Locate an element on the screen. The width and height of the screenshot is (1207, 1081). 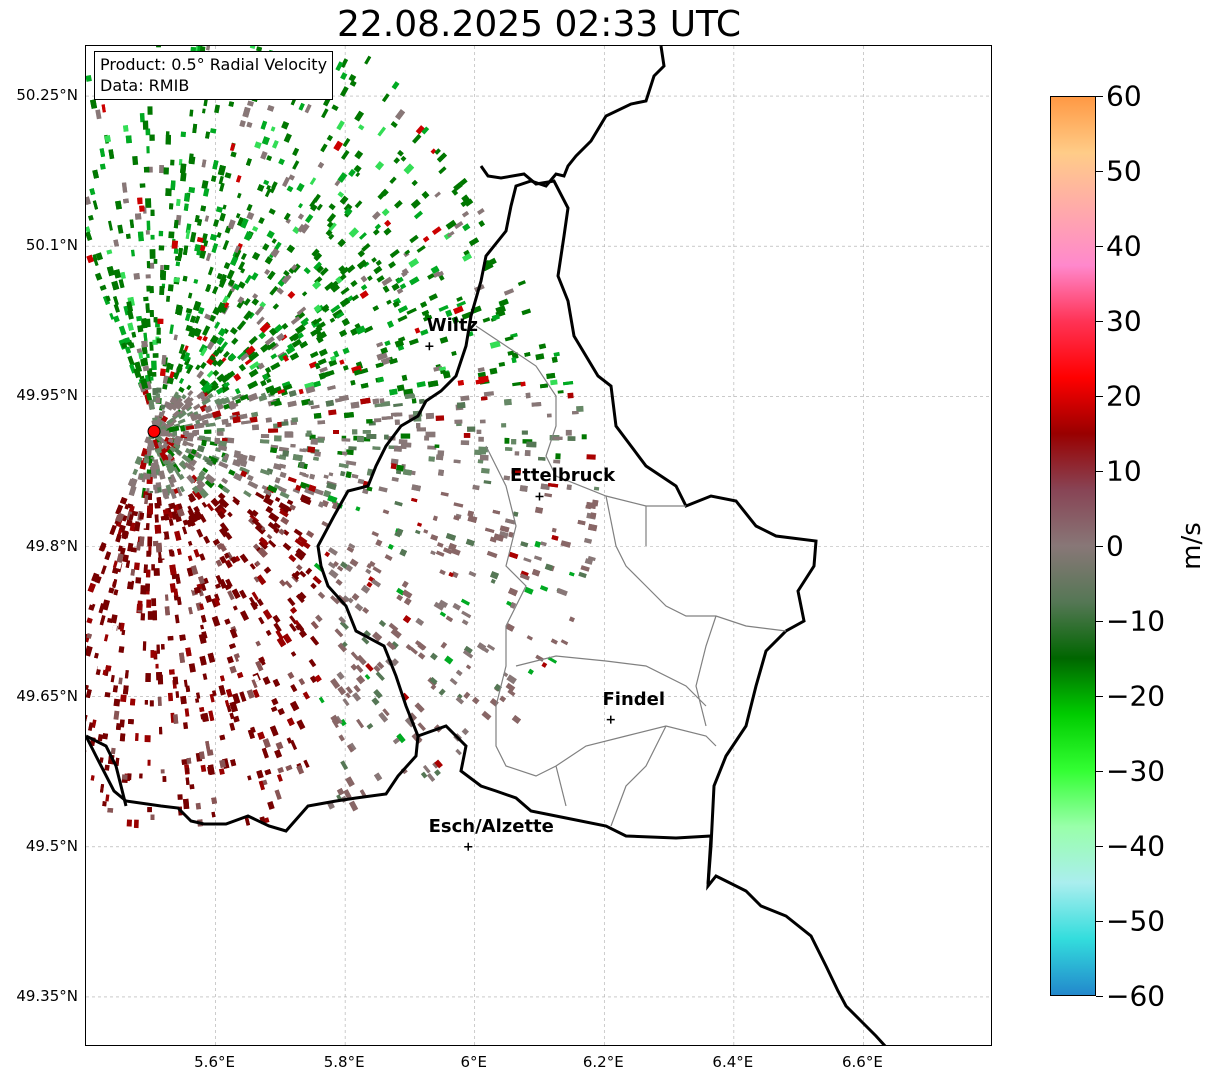
map-title: 22.08.2025 02:33 UTC is located at coordinates (539, 24).